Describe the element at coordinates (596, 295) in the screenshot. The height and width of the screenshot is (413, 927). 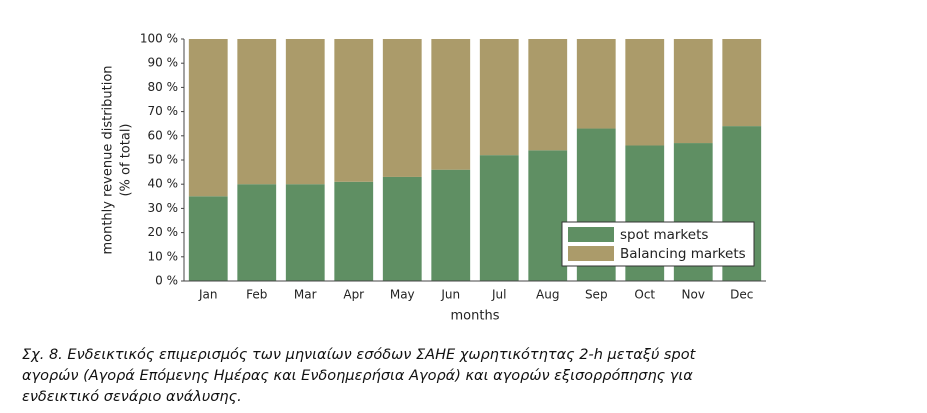
I see `x-tick-label: Sep` at that location.